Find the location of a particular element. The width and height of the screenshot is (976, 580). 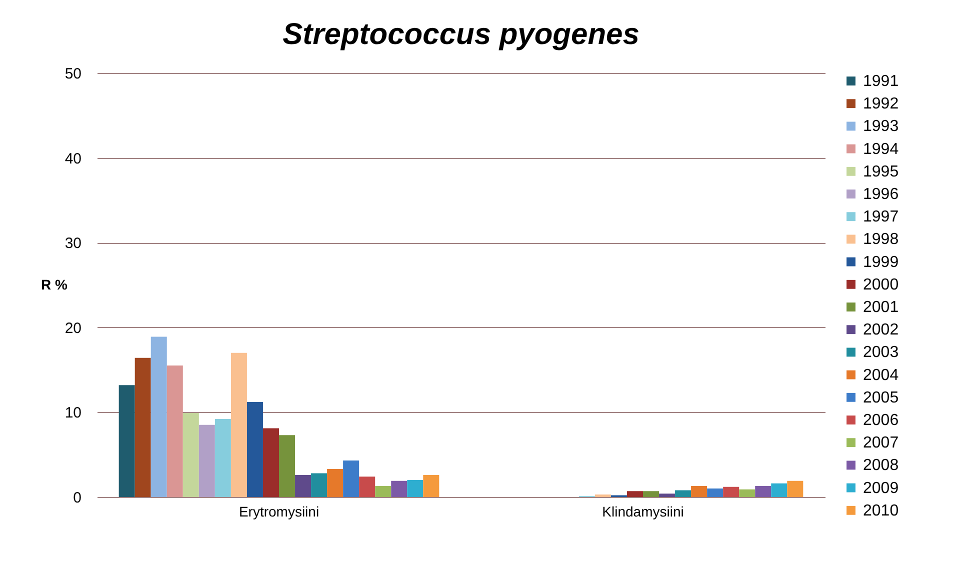

y-tick-label: 20 is located at coordinates (73, 328).